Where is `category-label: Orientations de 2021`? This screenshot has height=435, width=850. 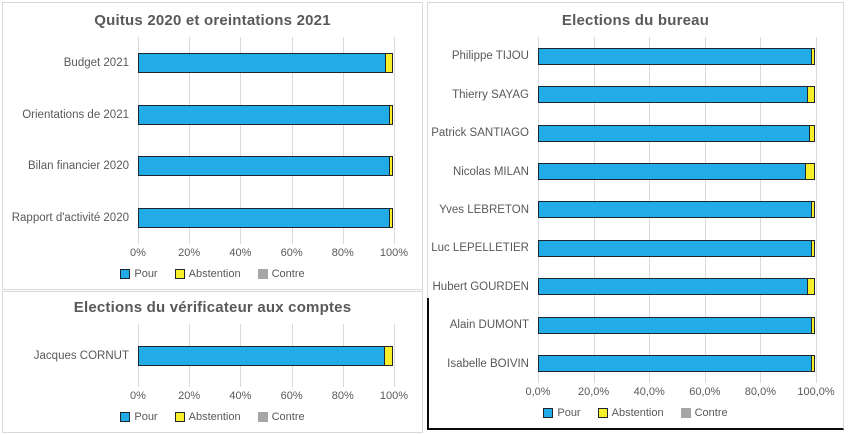
category-label: Orientations de 2021 is located at coordinates (75, 114).